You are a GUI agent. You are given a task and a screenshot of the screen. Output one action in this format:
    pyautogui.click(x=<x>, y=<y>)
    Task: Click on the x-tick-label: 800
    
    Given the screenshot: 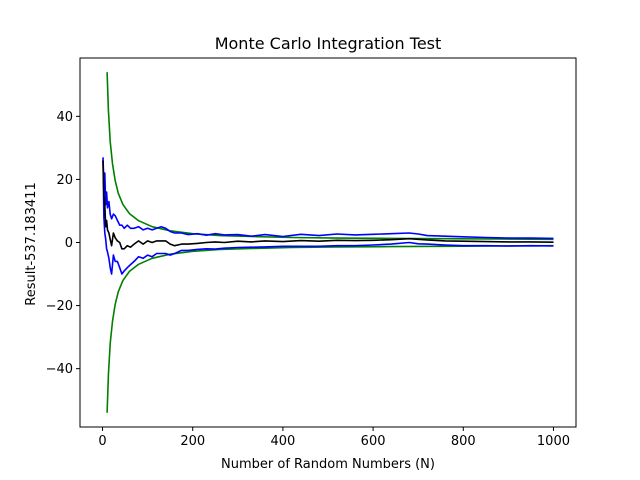 What is the action you would take?
    pyautogui.click(x=463, y=441)
    